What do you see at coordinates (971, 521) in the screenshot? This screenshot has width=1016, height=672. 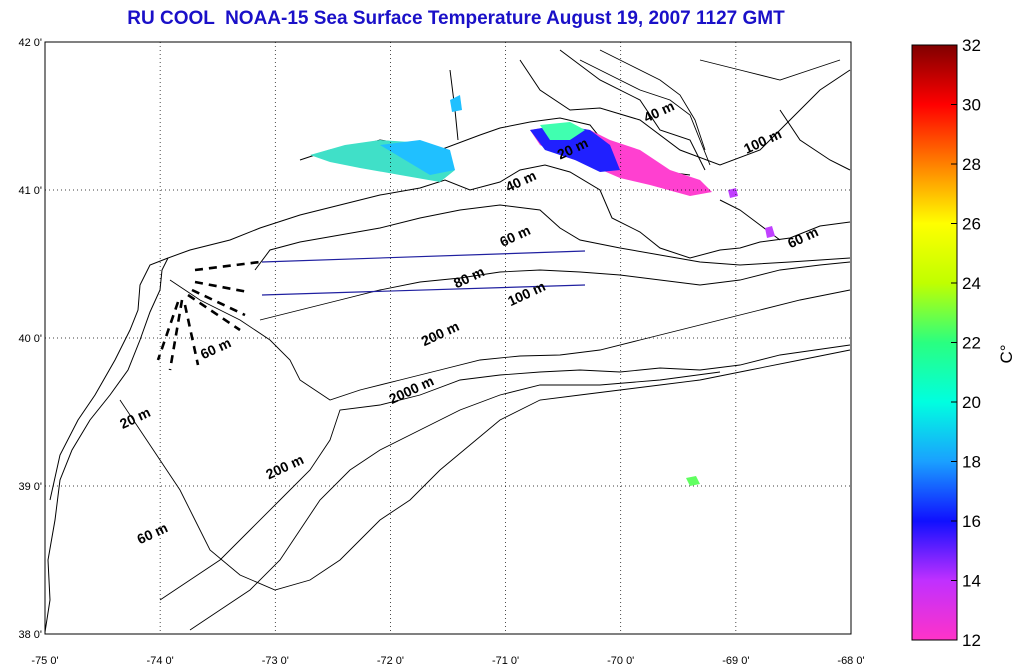 I see `colorbar-tick-label: 16` at bounding box center [971, 521].